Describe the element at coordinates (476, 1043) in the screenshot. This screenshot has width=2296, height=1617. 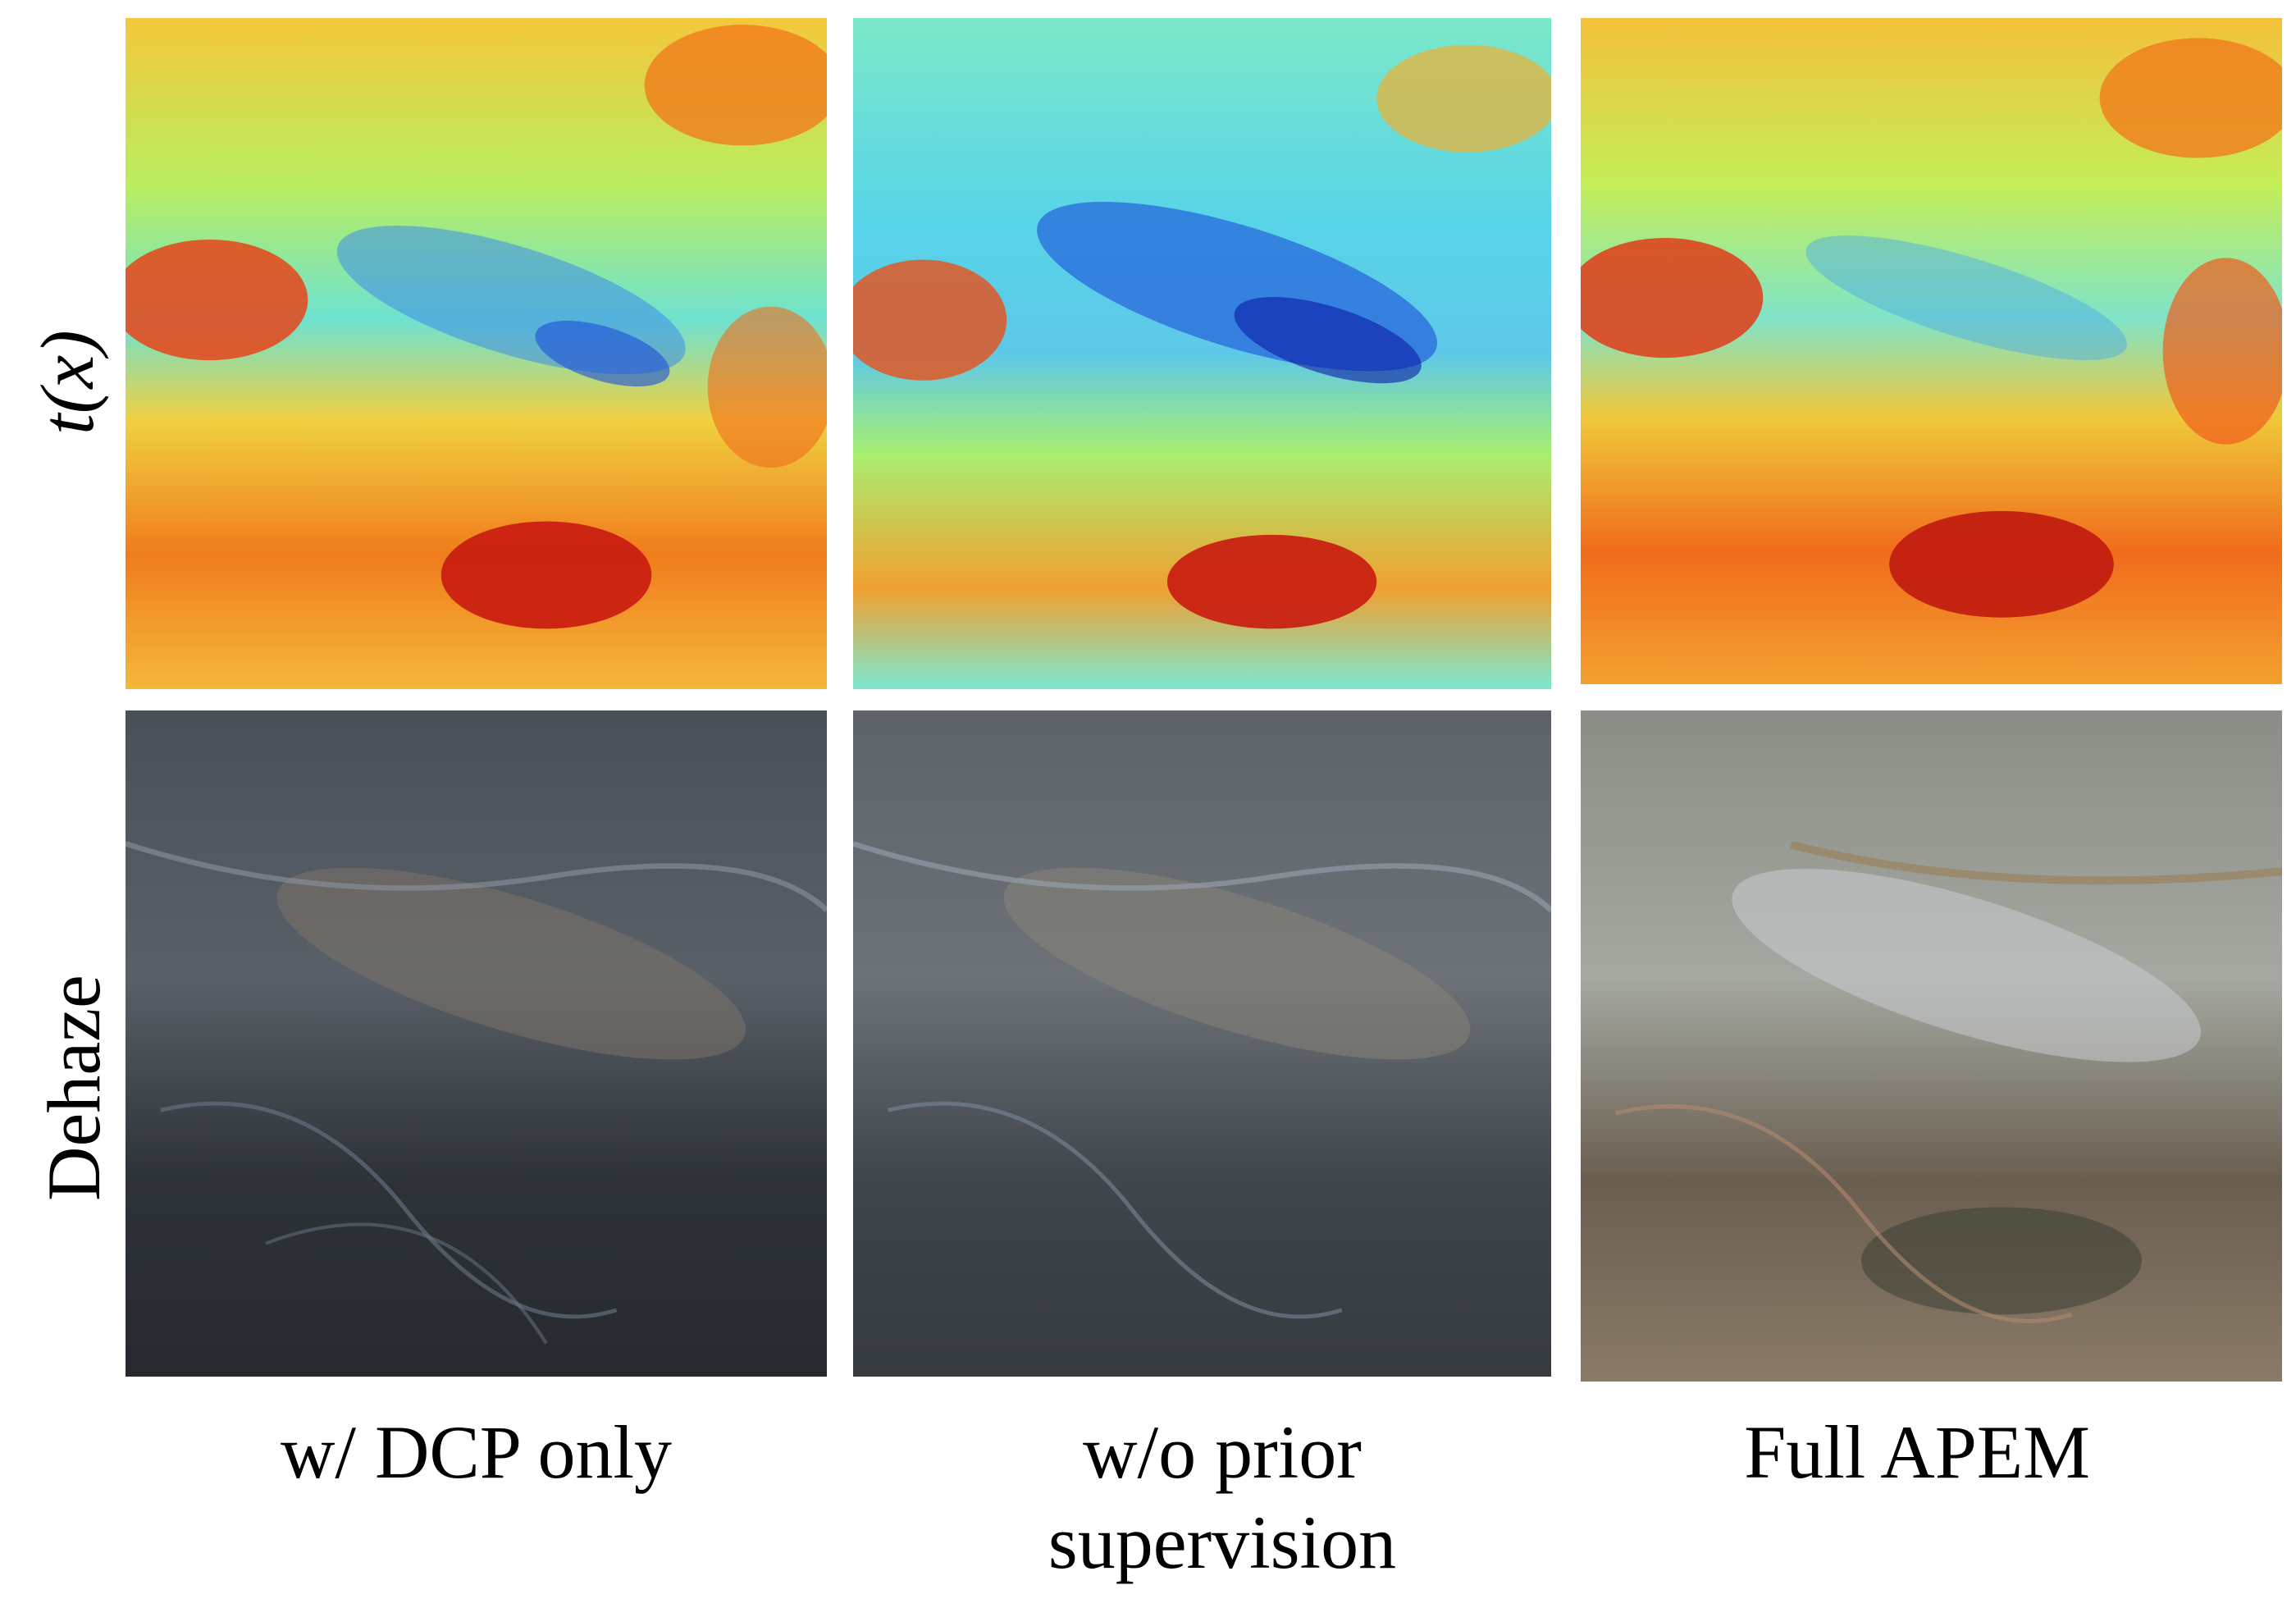
I see `dehaze-image-dcp-only` at that location.